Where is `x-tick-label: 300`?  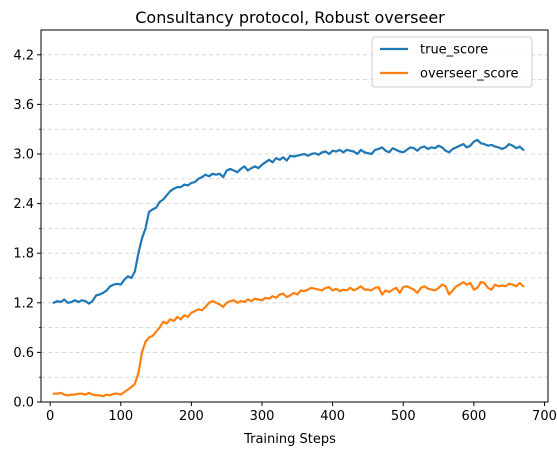 x-tick-label: 300 is located at coordinates (262, 416).